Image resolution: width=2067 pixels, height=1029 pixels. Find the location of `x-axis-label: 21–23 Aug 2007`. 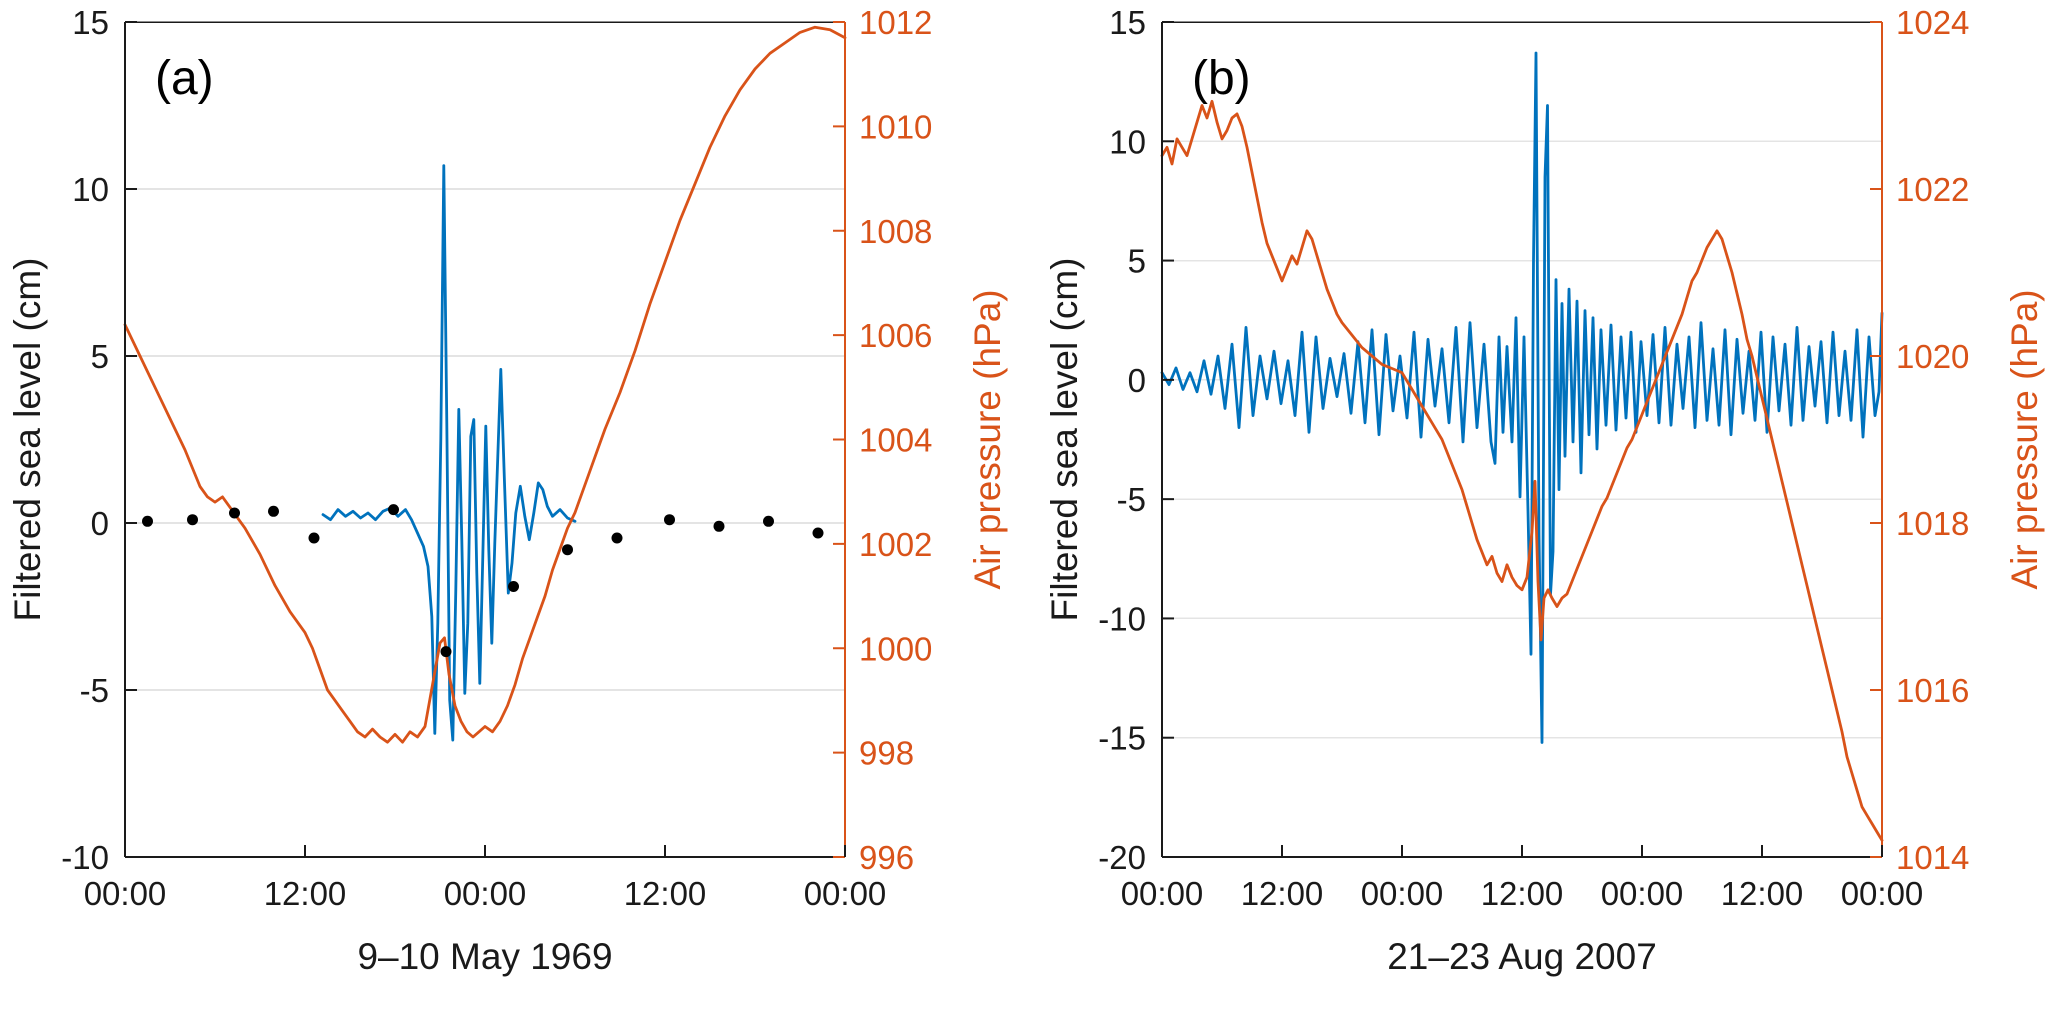

x-axis-label: 21–23 Aug 2007 is located at coordinates (1522, 956).